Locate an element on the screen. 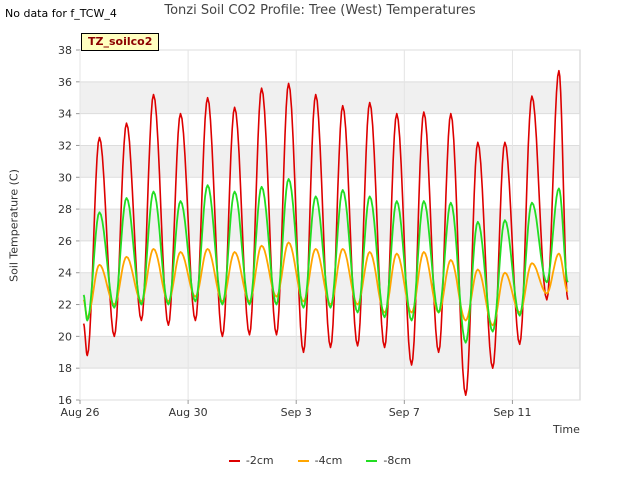 The height and width of the screenshot is (480, 640). y-tick-label: 38 is located at coordinates (65, 50).